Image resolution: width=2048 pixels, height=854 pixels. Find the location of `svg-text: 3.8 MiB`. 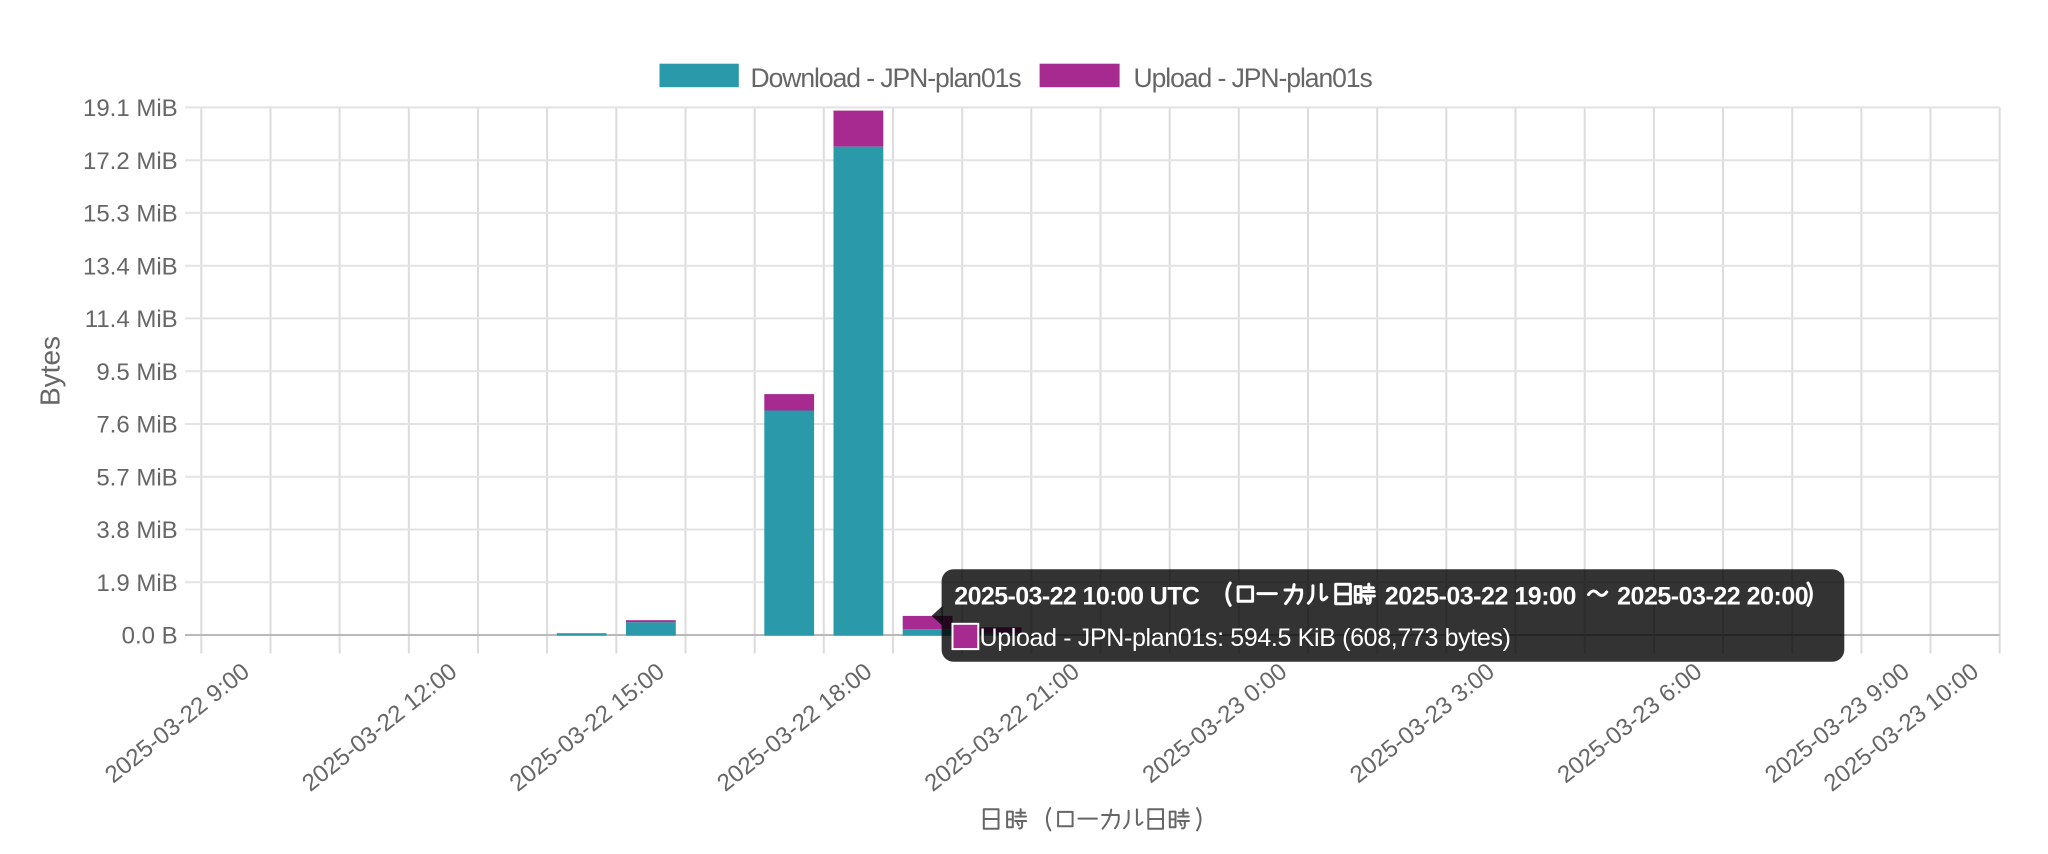

svg-text: 3.8 MiB is located at coordinates (136, 530).